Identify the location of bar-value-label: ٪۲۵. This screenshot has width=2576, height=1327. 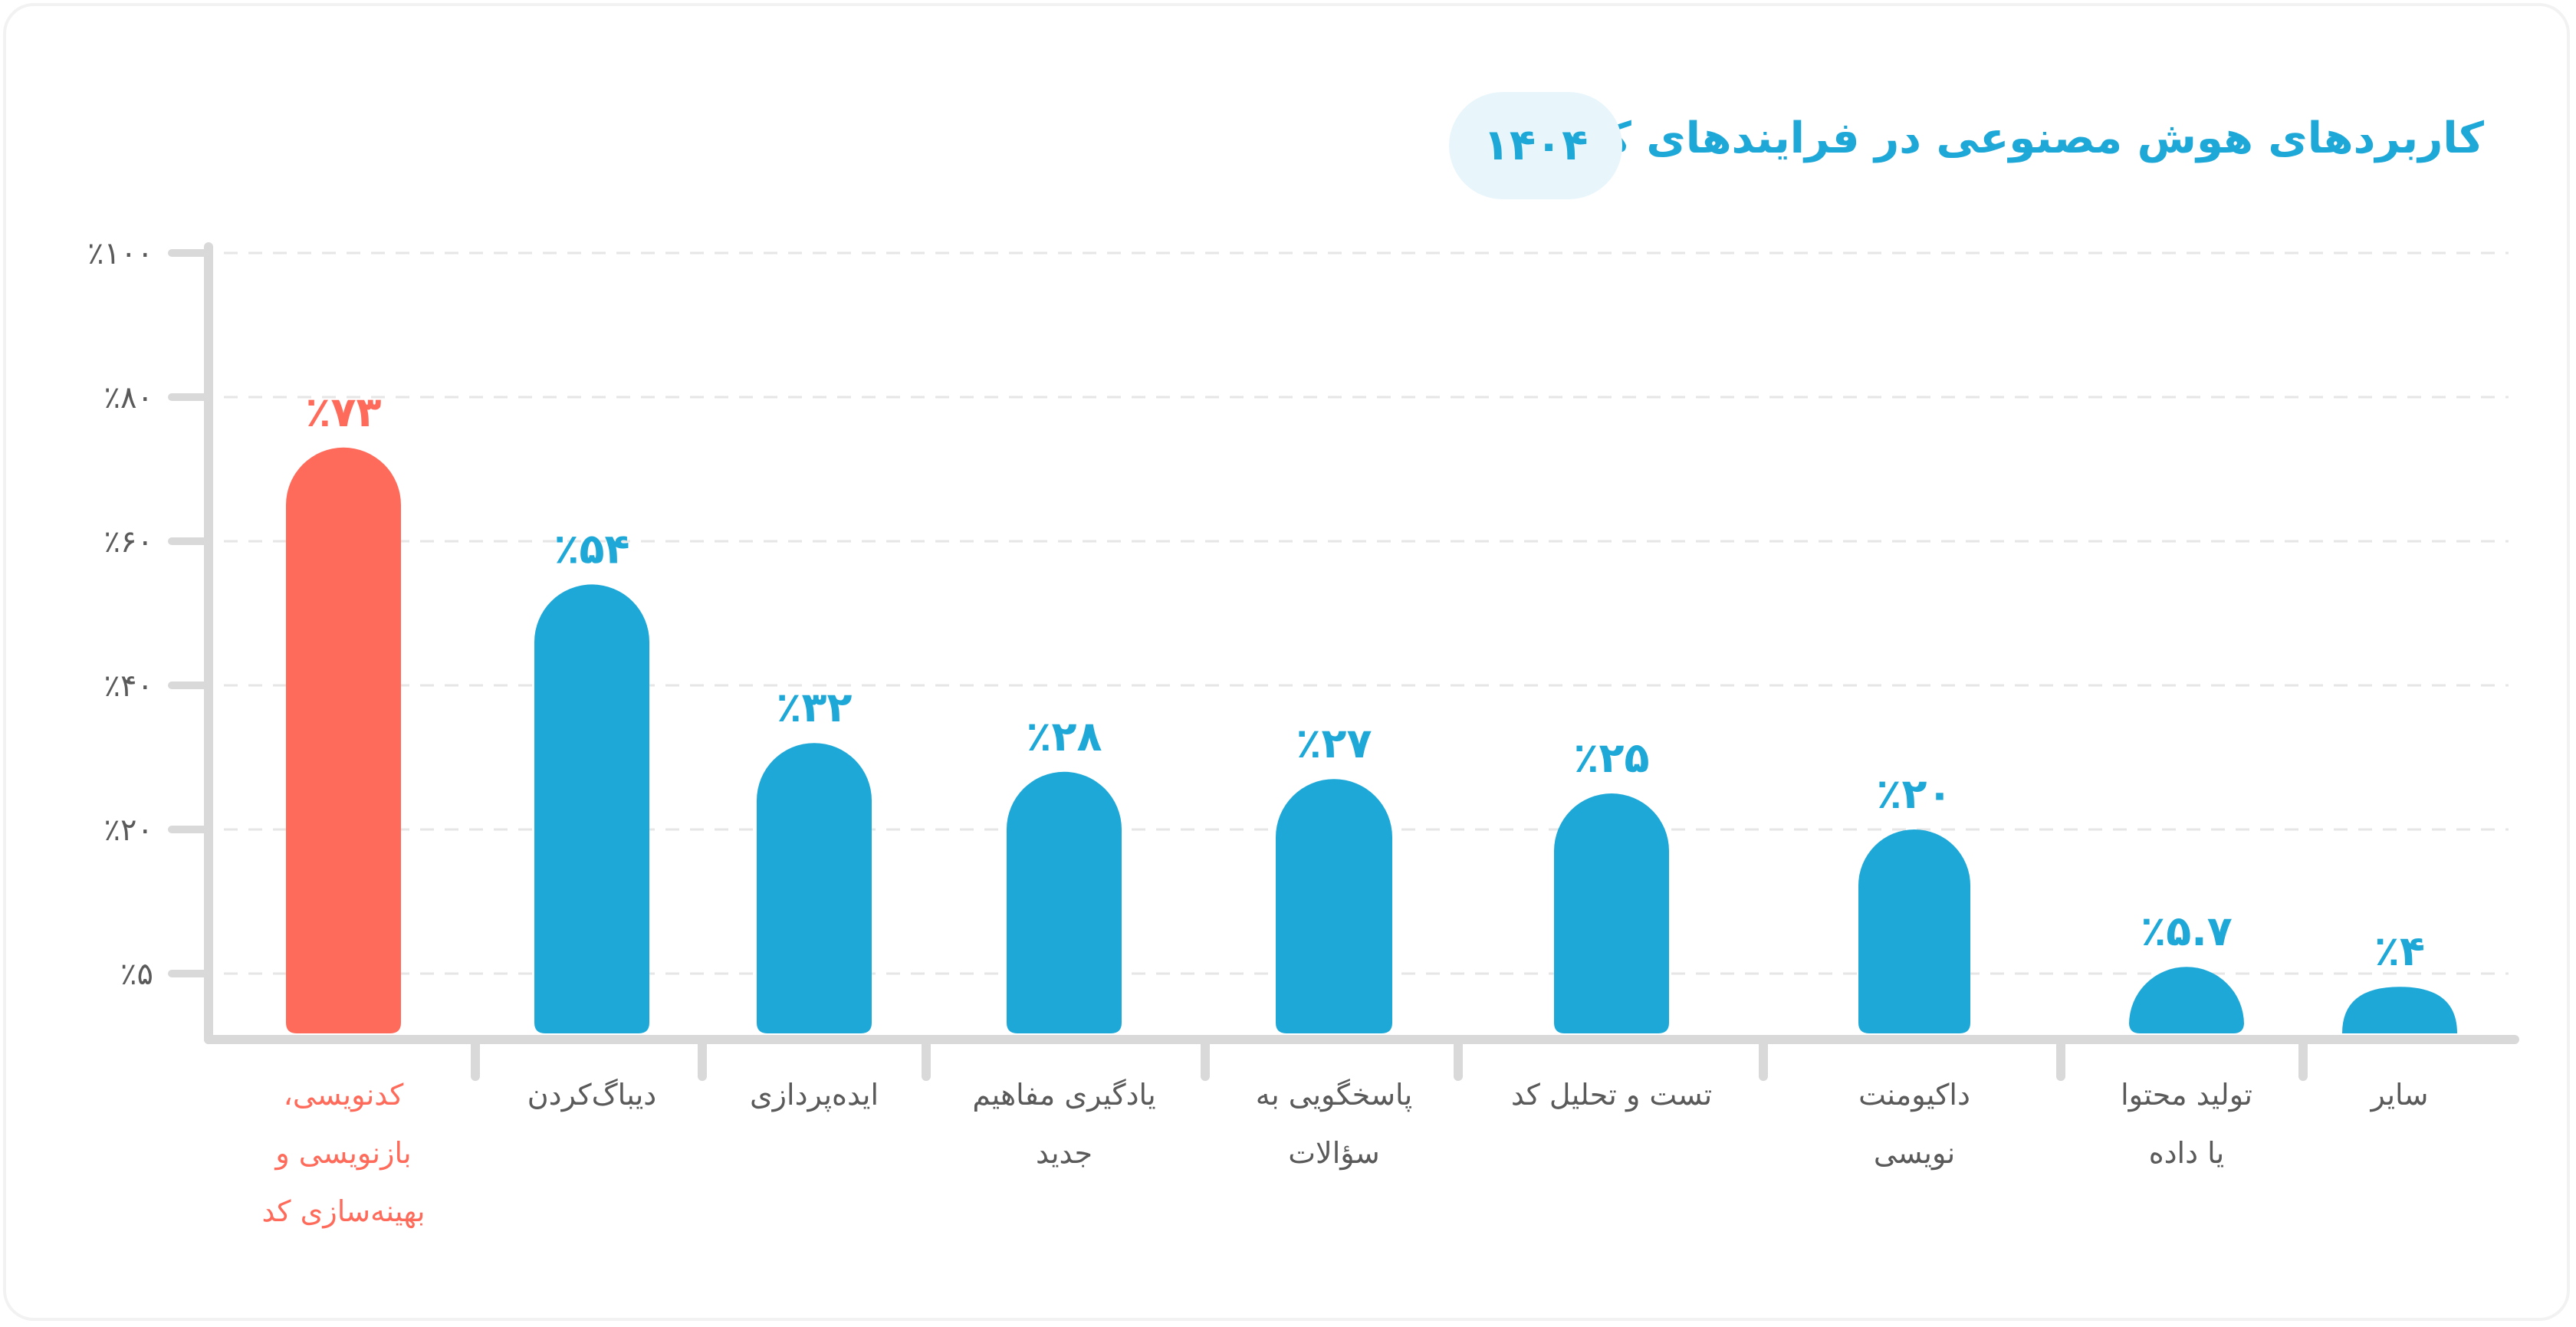
(1612, 758).